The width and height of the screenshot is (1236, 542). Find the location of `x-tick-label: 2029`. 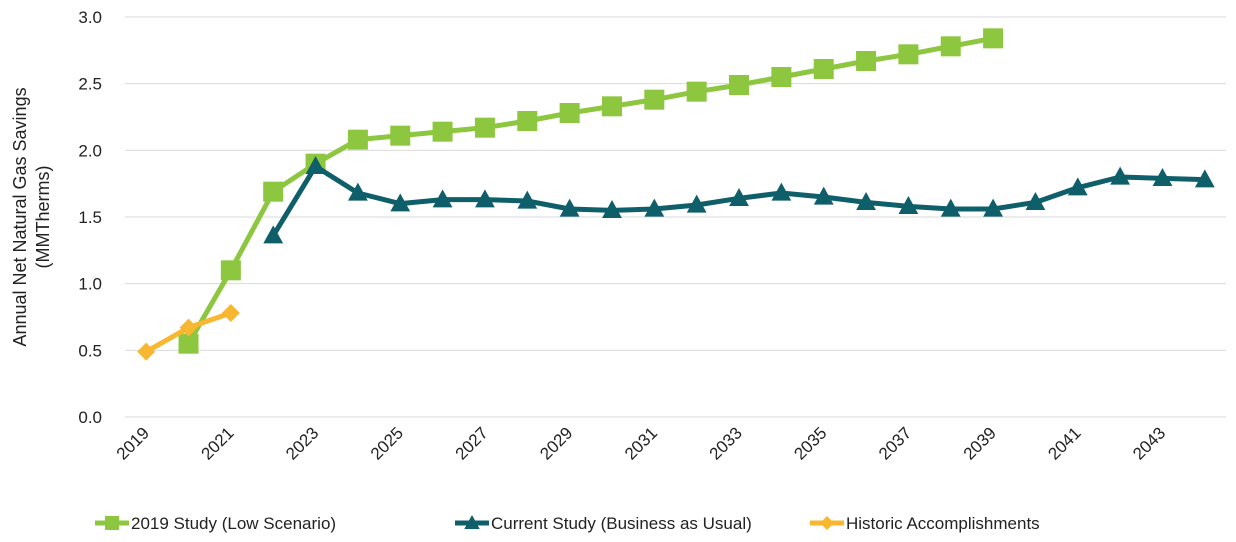

x-tick-label: 2029 is located at coordinates (556, 443).